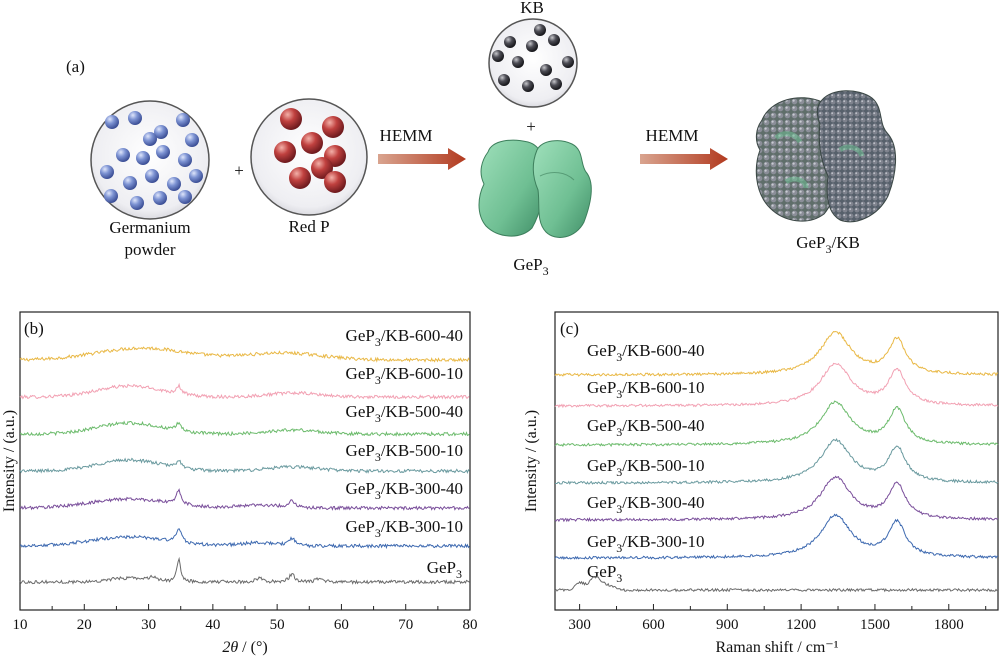  Describe the element at coordinates (531, 126) in the screenshot. I see `plus-sign-2: +` at that location.